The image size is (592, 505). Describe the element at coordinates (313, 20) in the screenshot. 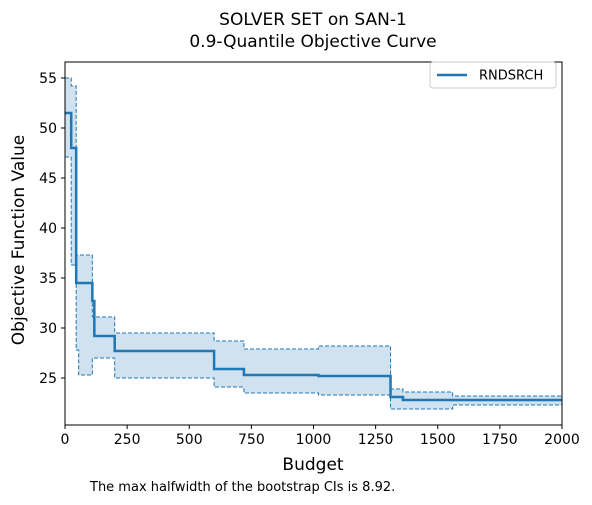

I see `chart-title: SOLVER SET on SAN-1` at that location.